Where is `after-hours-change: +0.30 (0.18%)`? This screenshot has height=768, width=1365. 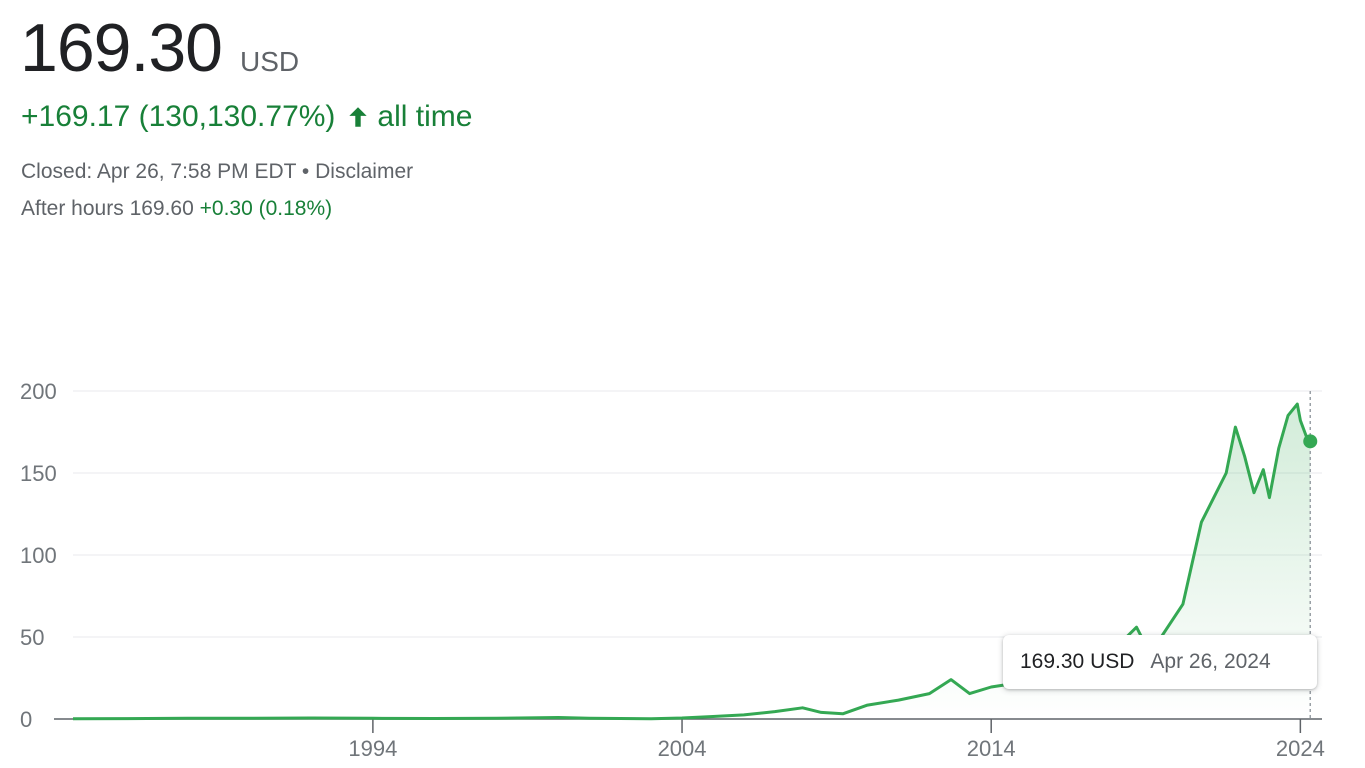 after-hours-change: +0.30 (0.18%) is located at coordinates (266, 208).